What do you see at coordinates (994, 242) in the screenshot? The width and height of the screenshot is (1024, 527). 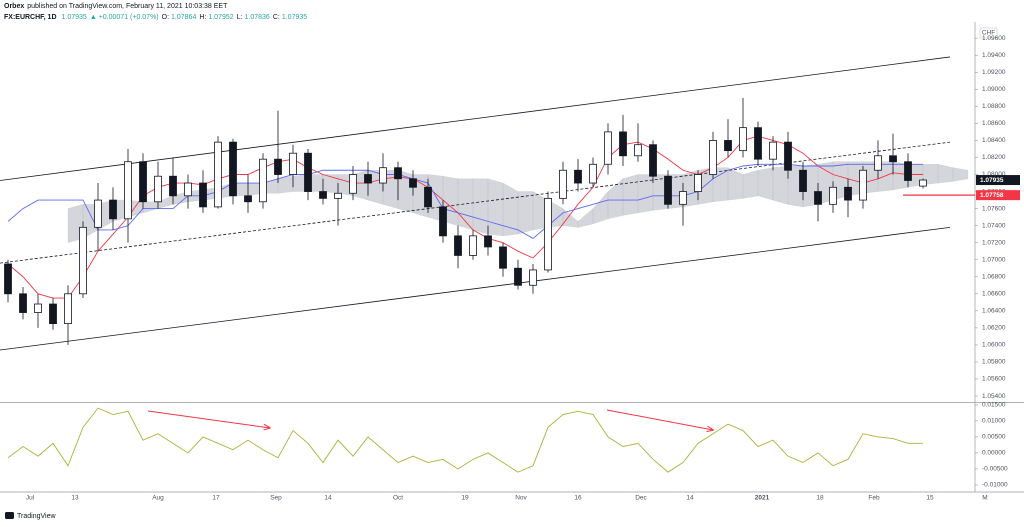 I see `y-tick-label: 1.07200` at bounding box center [994, 242].